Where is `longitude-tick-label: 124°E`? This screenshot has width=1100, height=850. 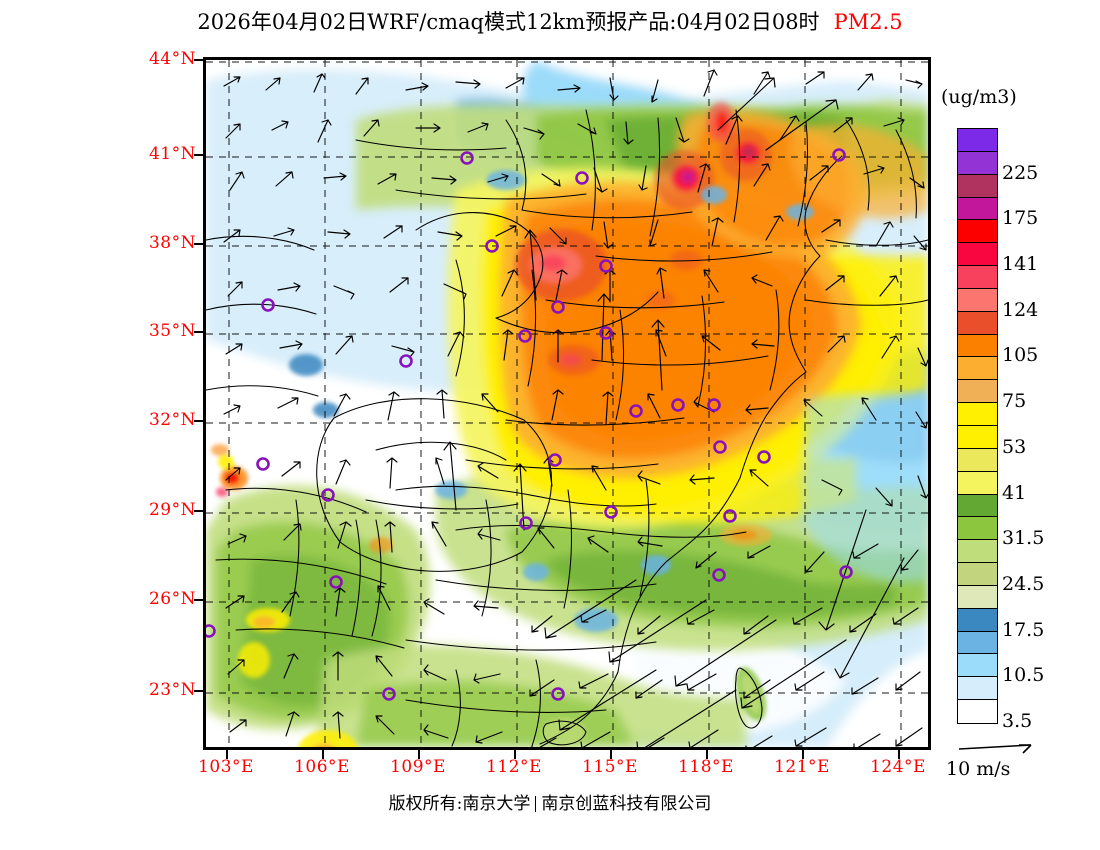
longitude-tick-label: 124°E is located at coordinates (898, 767).